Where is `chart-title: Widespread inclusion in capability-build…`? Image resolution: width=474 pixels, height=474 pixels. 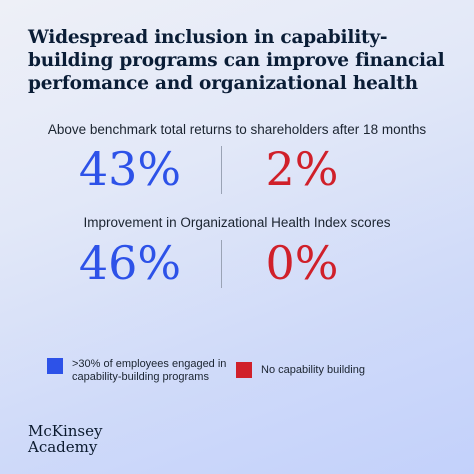 chart-title: Widespread inclusion in capability-build… is located at coordinates (236, 60).